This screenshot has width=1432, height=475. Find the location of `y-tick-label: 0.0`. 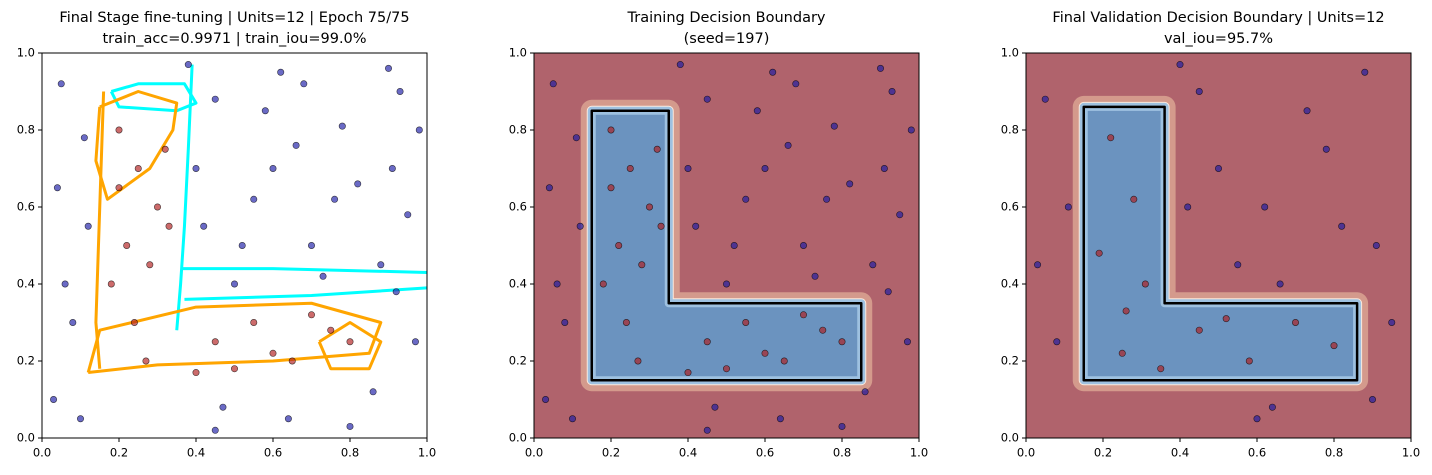

y-tick-label: 0.0 is located at coordinates (518, 438).